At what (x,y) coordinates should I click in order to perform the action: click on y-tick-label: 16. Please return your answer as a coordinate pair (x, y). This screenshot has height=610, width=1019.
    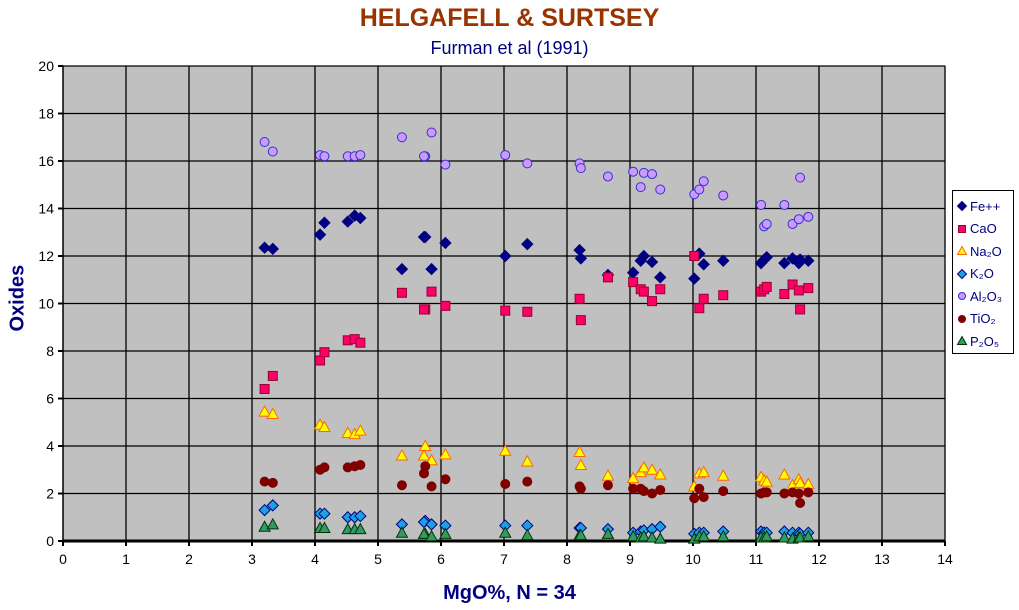
    Looking at the image, I should click on (46, 161).